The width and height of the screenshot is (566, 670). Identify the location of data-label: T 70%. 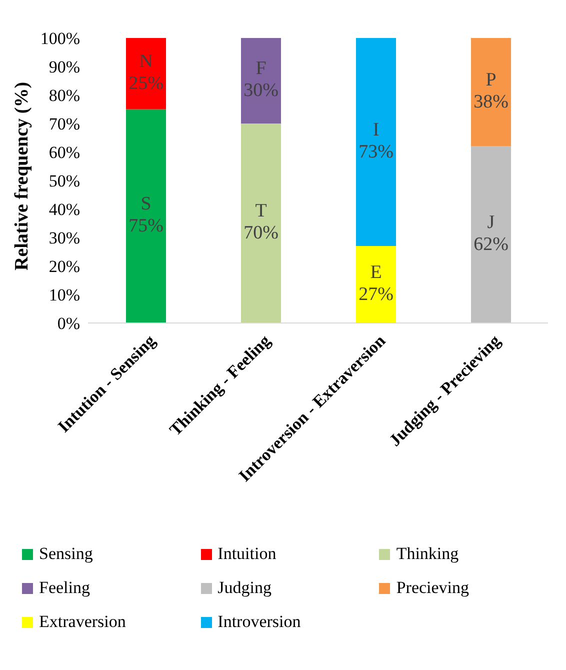
(261, 222).